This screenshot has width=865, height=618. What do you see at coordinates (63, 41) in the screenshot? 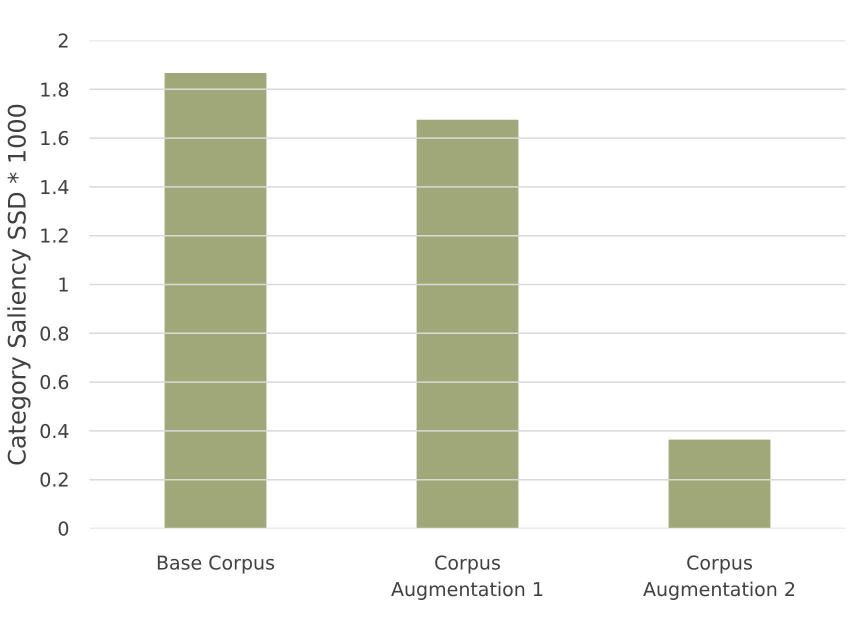
I see `y-tick-label: 2` at bounding box center [63, 41].